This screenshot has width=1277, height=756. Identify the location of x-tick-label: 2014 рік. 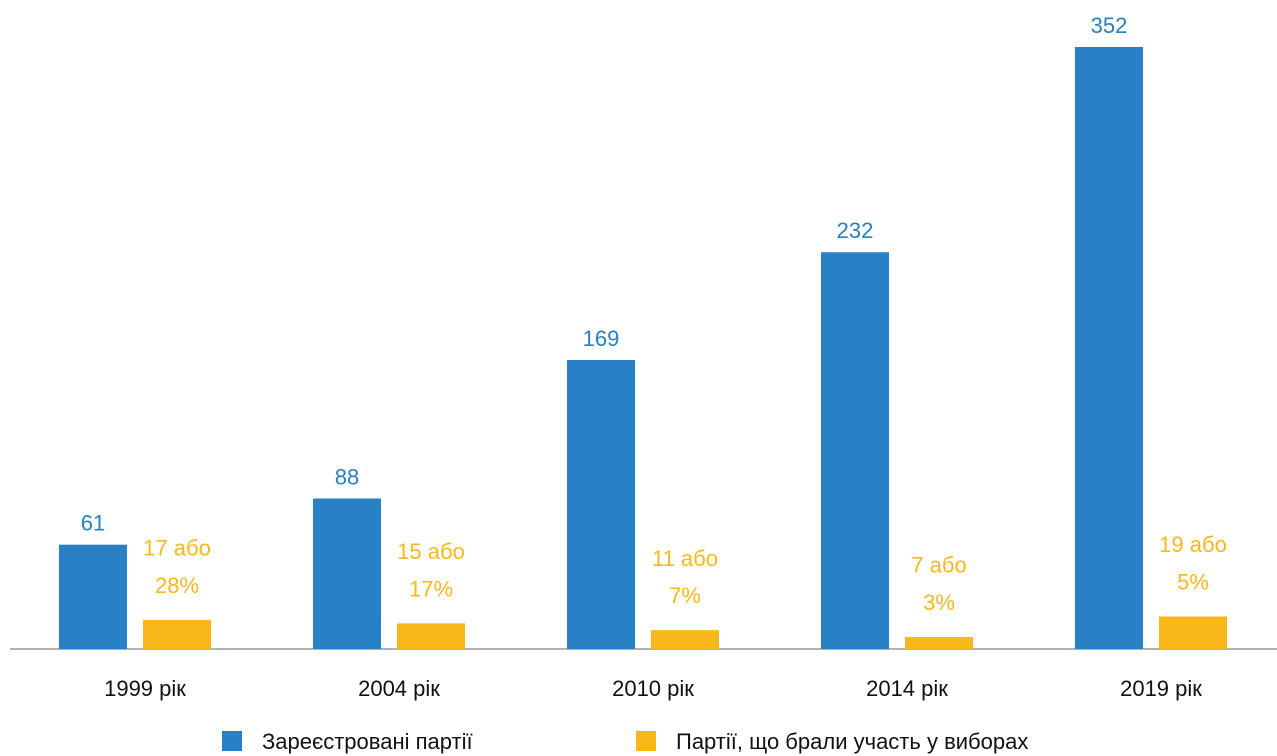
(907, 688).